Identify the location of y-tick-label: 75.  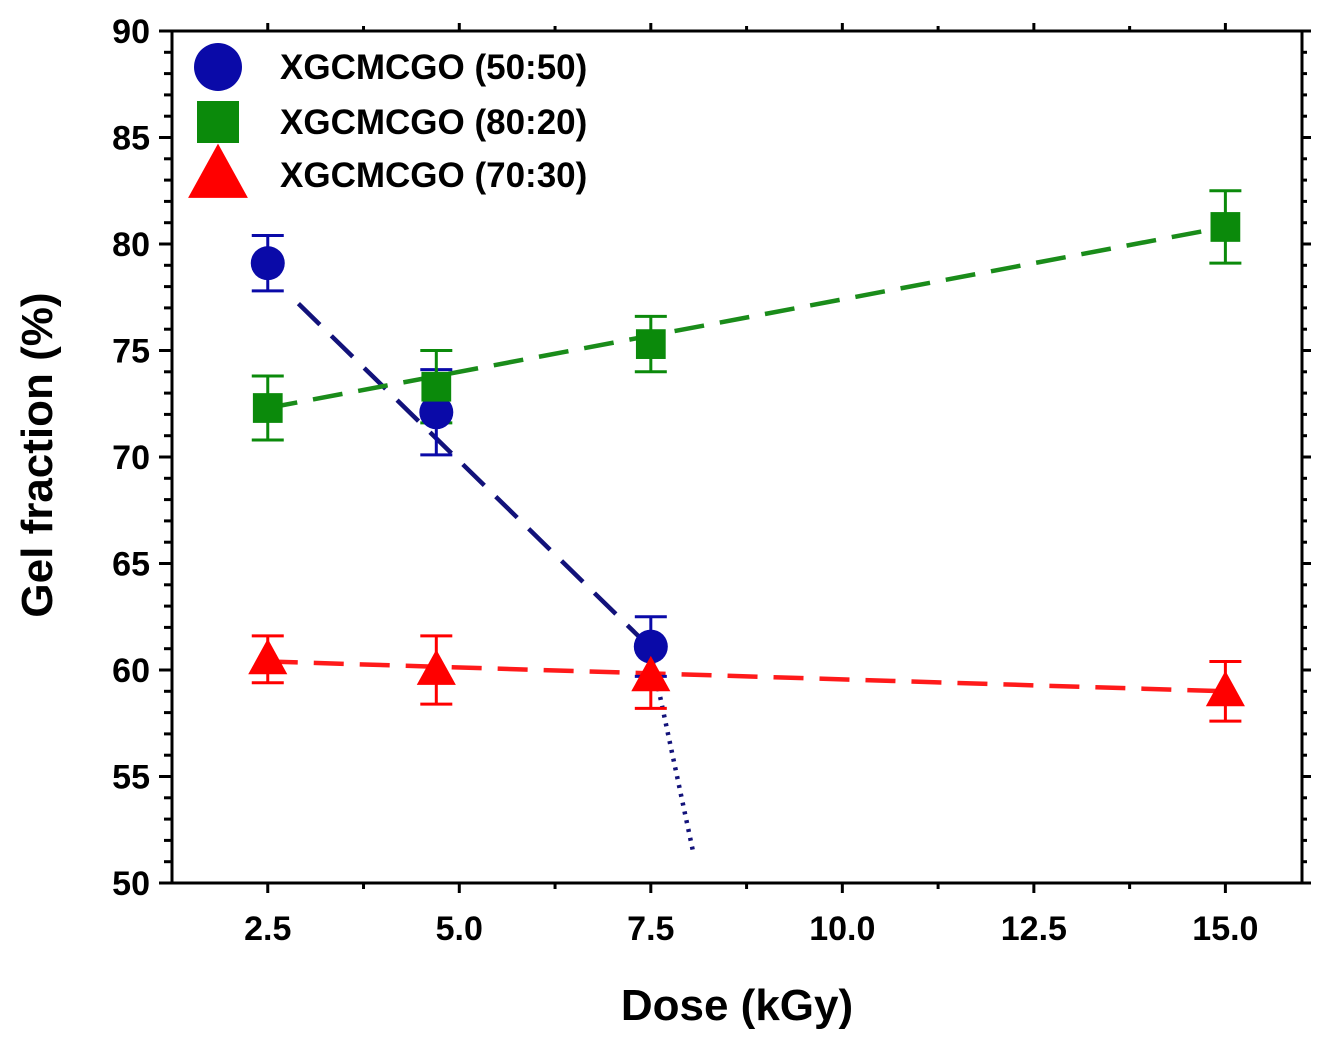
(131, 352).